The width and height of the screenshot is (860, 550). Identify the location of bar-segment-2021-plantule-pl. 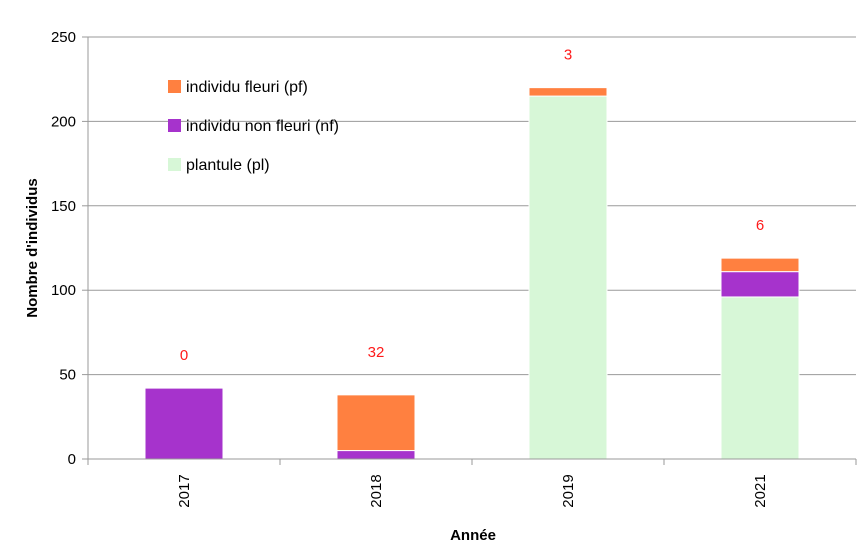
(760, 378).